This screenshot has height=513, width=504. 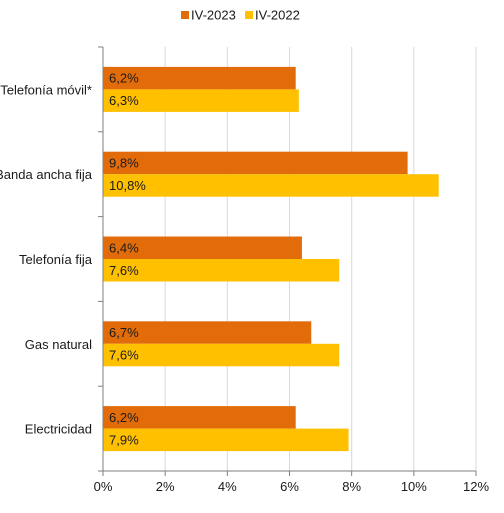 I want to click on data-label: 10,8%, so click(x=127, y=185).